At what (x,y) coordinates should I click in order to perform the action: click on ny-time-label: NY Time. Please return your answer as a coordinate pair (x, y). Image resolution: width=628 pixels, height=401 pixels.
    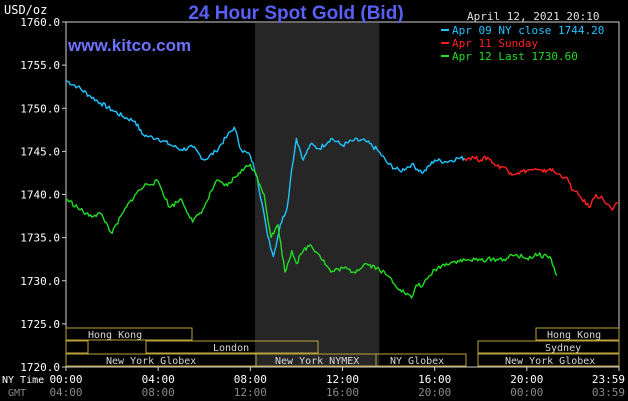
    Looking at the image, I should click on (23, 380).